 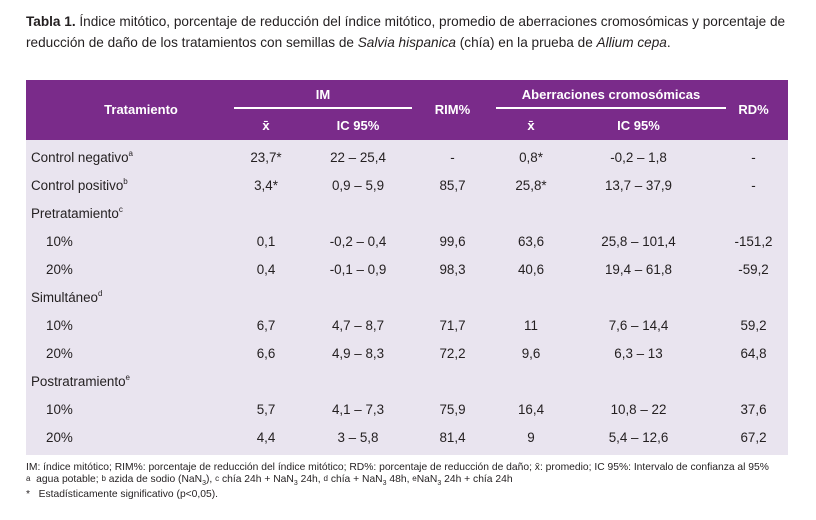 I want to click on table-row: Postratramientoe, so click(x=407, y=383).